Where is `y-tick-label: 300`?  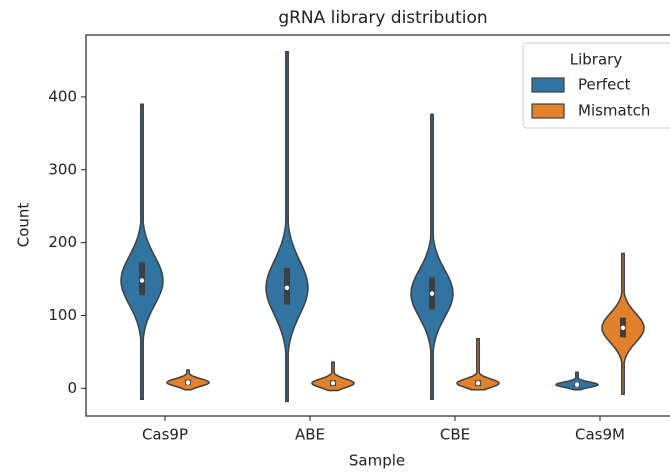
y-tick-label: 300 is located at coordinates (62, 169).